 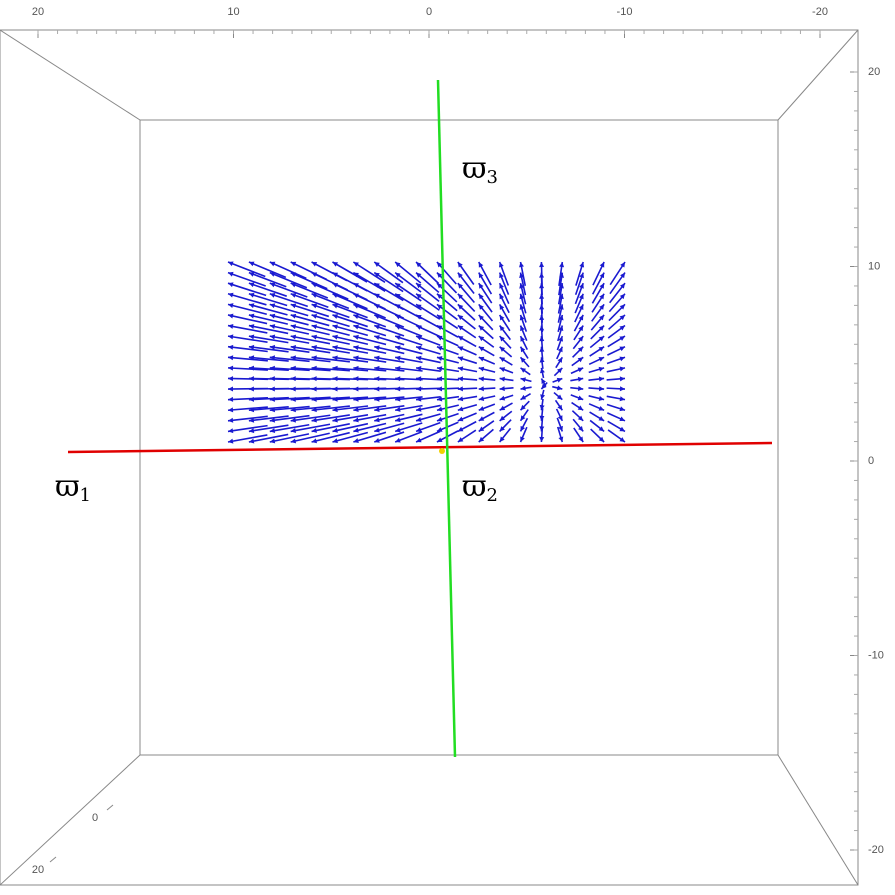 I want to click on vector-field, so click(x=426, y=352).